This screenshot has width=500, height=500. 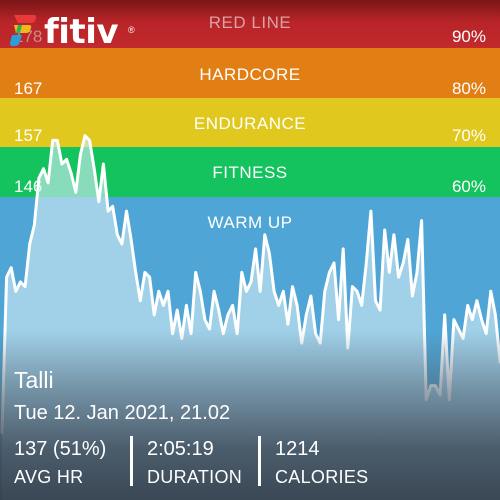 What do you see at coordinates (180, 449) in the screenshot?
I see `stat-value: 2:05:19` at bounding box center [180, 449].